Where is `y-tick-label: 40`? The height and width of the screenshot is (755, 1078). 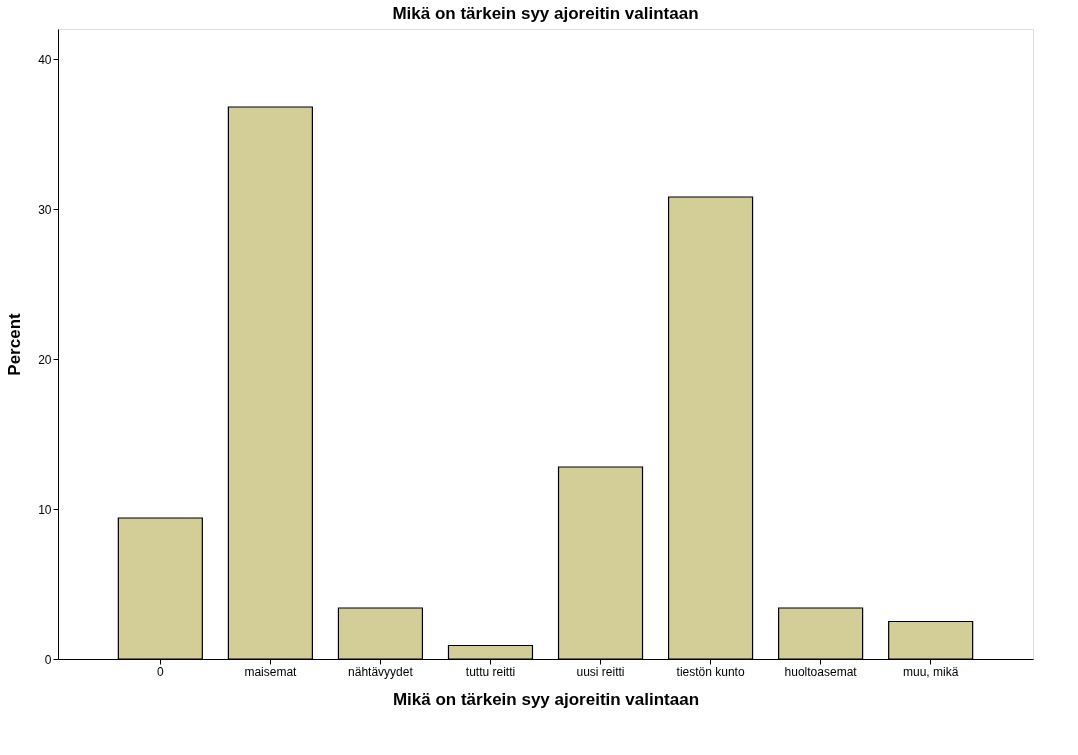
y-tick-label: 40 is located at coordinates (45, 59).